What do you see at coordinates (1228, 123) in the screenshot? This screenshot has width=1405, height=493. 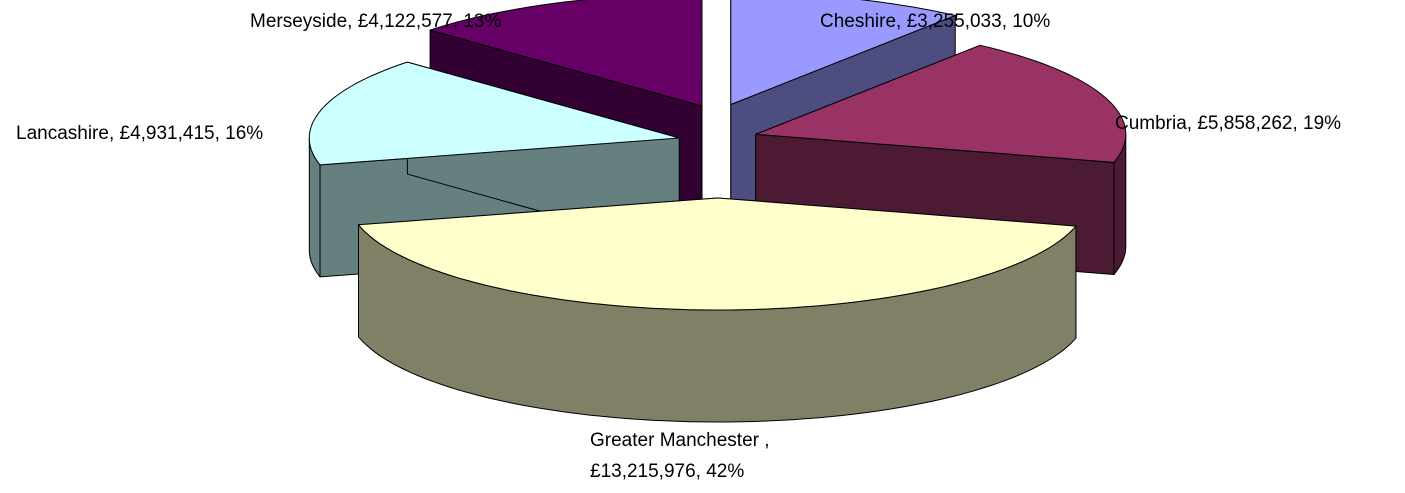 I see `data-label: Cumbria, £5,858,262, 19%` at bounding box center [1228, 123].